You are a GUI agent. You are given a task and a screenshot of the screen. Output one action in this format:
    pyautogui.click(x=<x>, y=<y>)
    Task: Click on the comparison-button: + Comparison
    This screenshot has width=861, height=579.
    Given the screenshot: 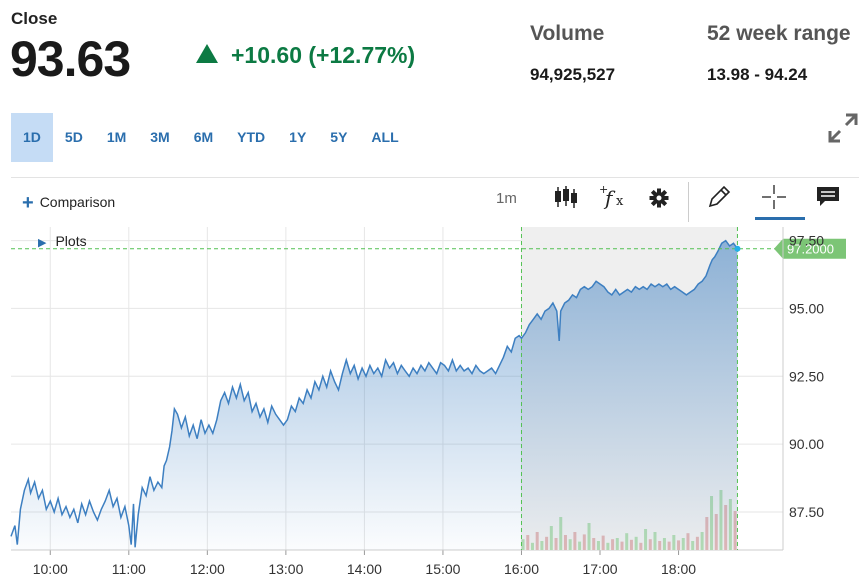 What is the action you would take?
    pyautogui.click(x=68, y=203)
    